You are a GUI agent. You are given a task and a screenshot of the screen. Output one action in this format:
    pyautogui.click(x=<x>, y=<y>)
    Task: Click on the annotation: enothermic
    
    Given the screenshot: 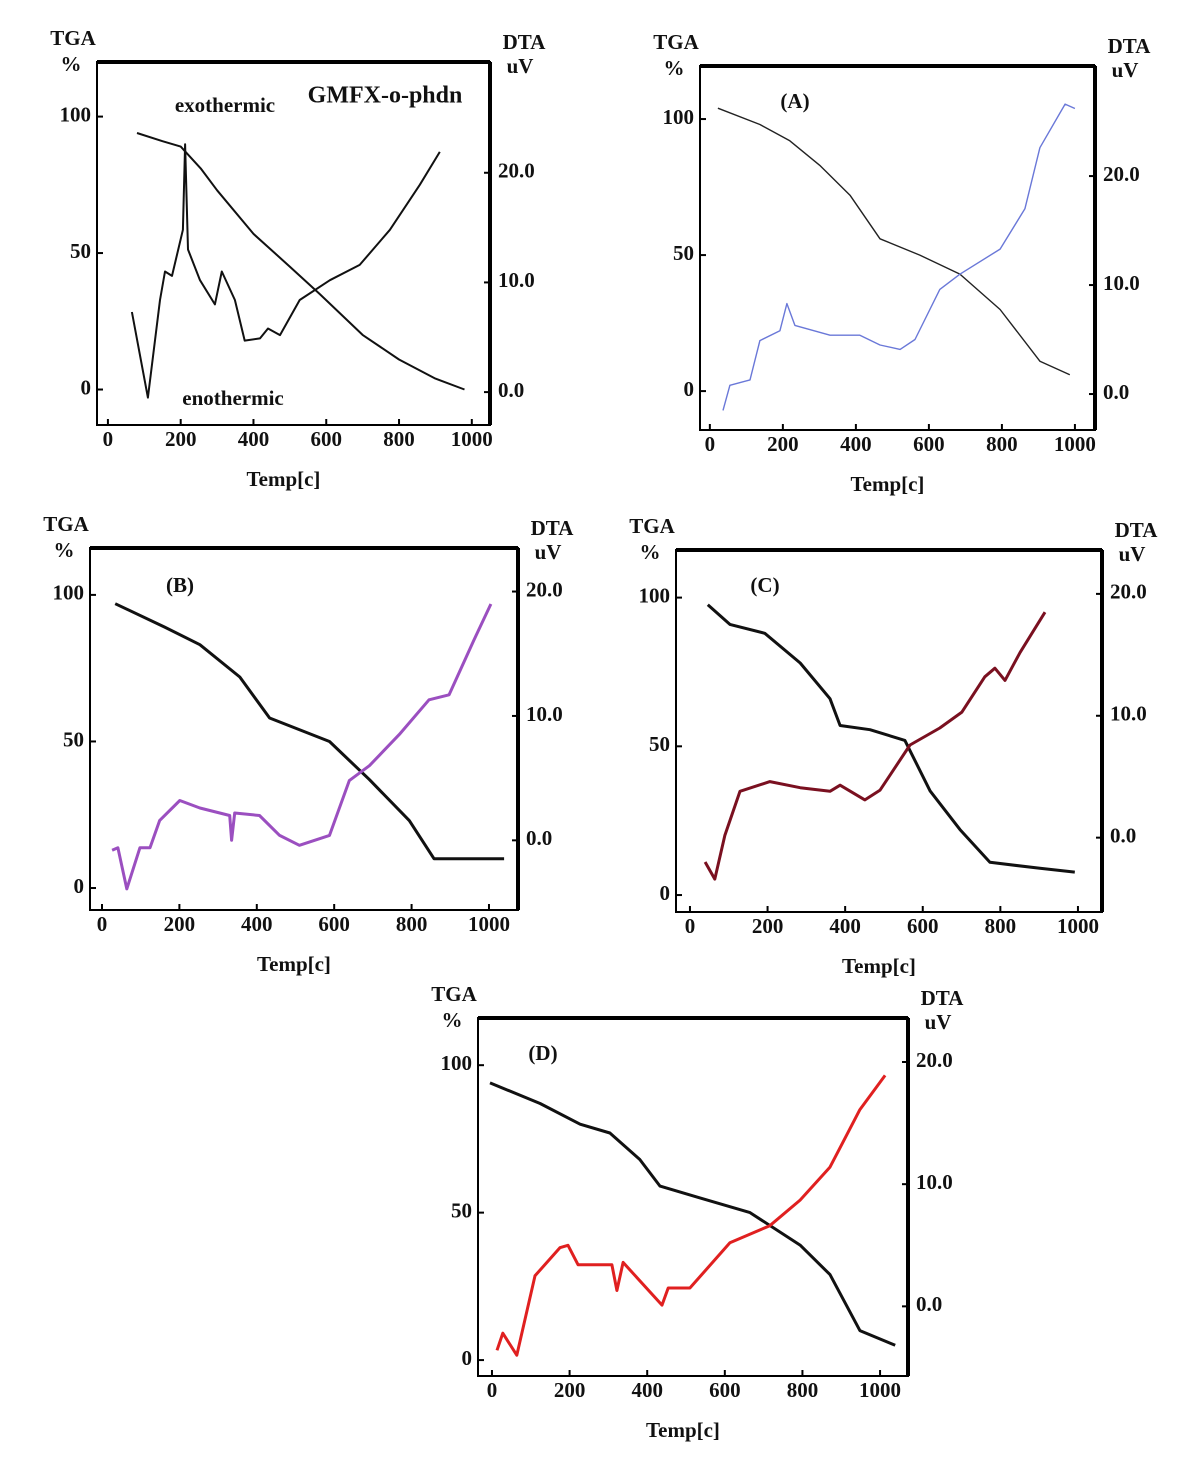 What is the action you would take?
    pyautogui.click(x=232, y=398)
    